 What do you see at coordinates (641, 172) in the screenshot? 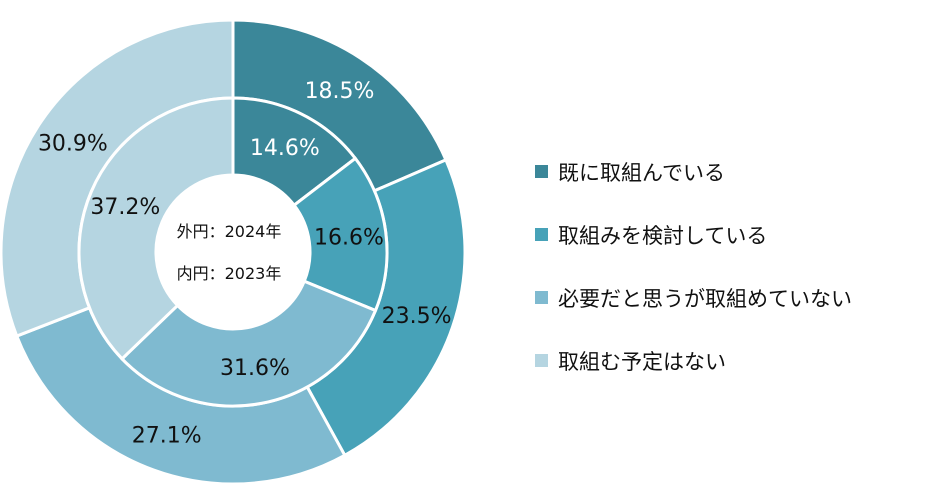
I see `legend-label: 既に取組んでいる` at bounding box center [641, 172].